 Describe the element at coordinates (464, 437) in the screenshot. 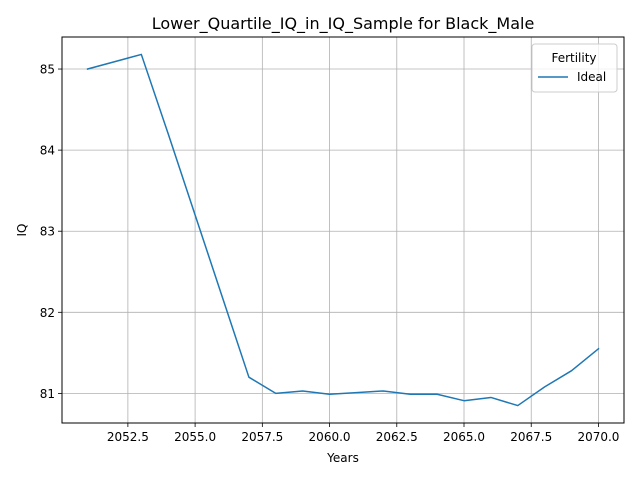

I see `x-tick-label: 2065.0` at that location.